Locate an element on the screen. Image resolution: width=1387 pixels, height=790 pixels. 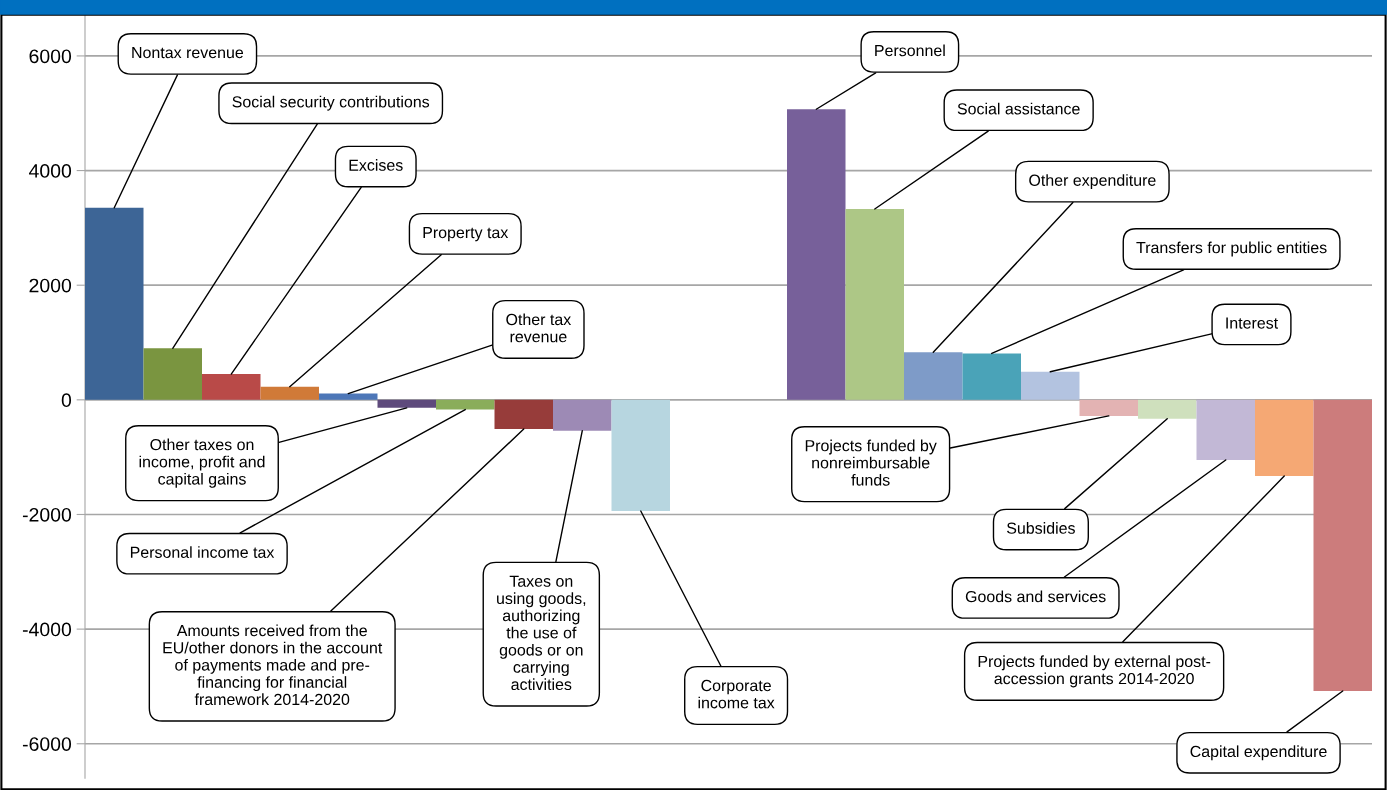
y-tick-label: 0 is located at coordinates (66, 400).